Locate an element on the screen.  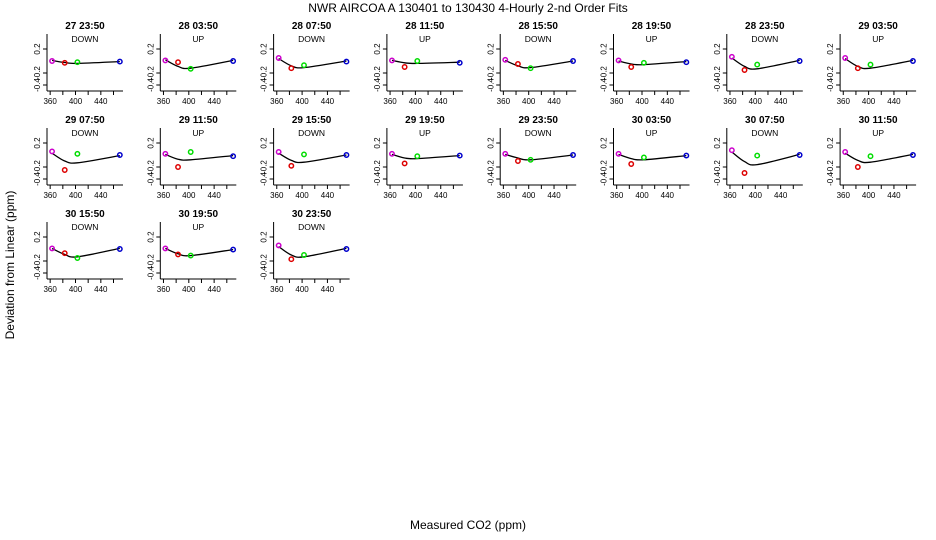
panel-title: 30 03:50 is located at coordinates (652, 120).